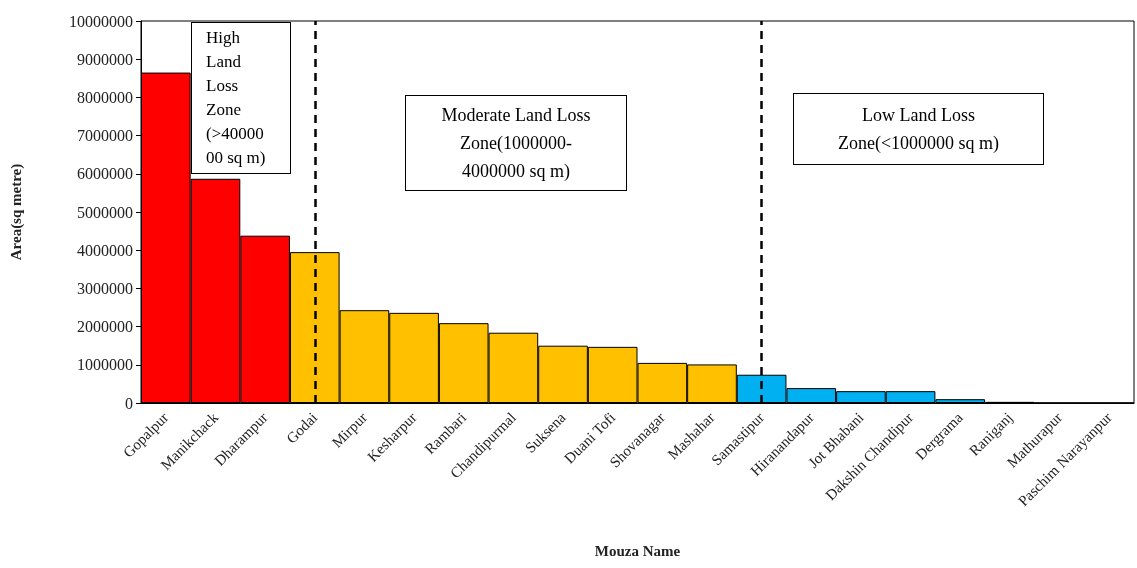 The height and width of the screenshot is (568, 1137). Describe the element at coordinates (105, 250) in the screenshot. I see `y-tick-label: 4000000` at that location.